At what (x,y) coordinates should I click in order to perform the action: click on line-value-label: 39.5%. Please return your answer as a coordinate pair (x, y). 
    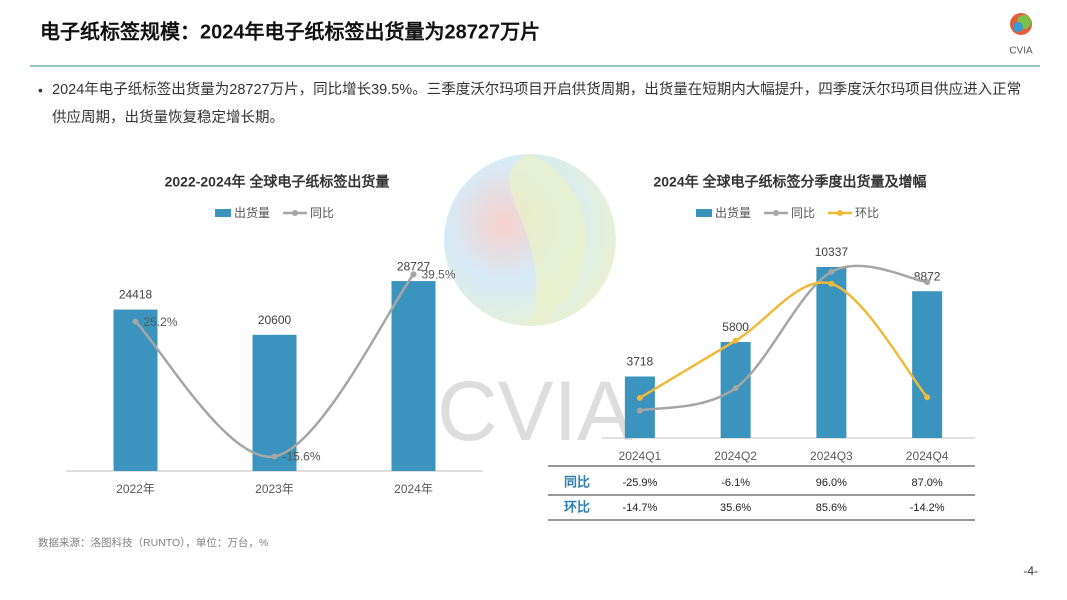
    Looking at the image, I should click on (439, 274).